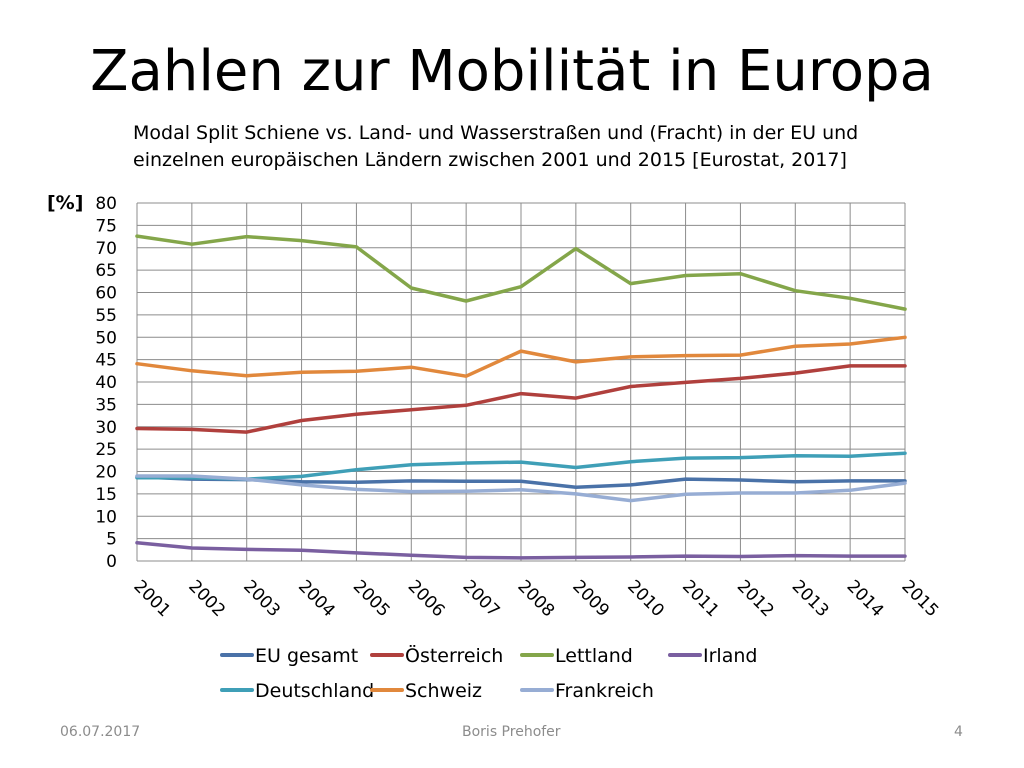  Describe the element at coordinates (919, 598) in the screenshot. I see `x-tick-label: 2015` at that location.